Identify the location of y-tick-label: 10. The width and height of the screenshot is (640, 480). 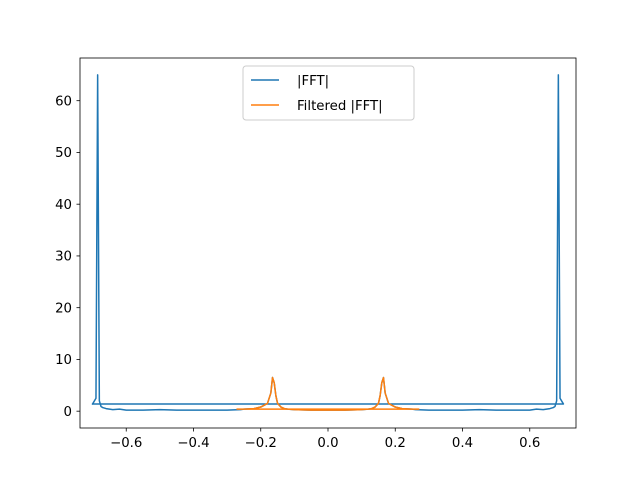
(63, 360).